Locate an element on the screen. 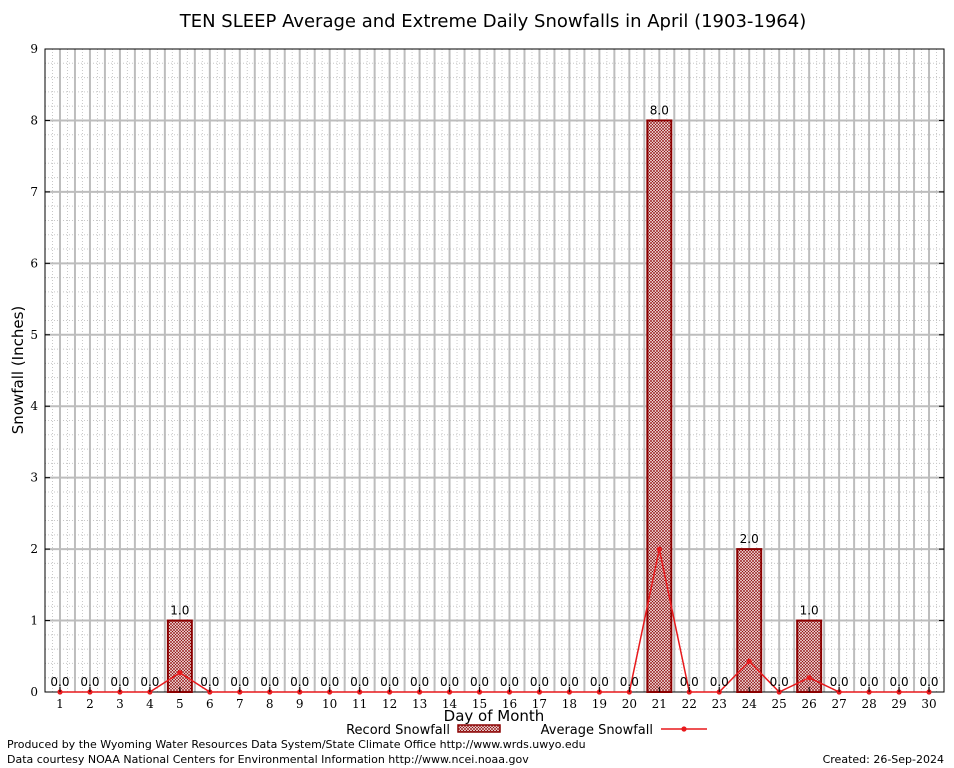  y-tick-label: 9 is located at coordinates (34, 49).